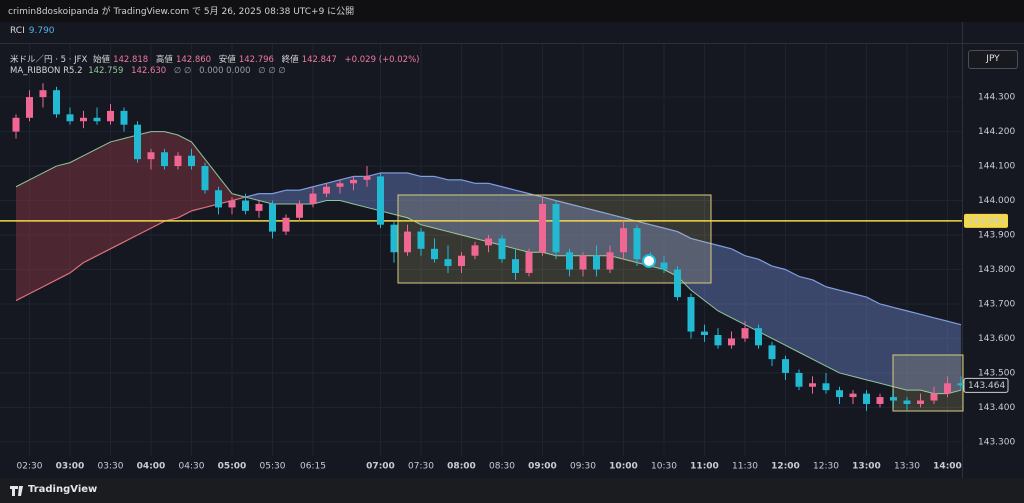 The height and width of the screenshot is (503, 1024). I want to click on open: 142.818, so click(131, 60).